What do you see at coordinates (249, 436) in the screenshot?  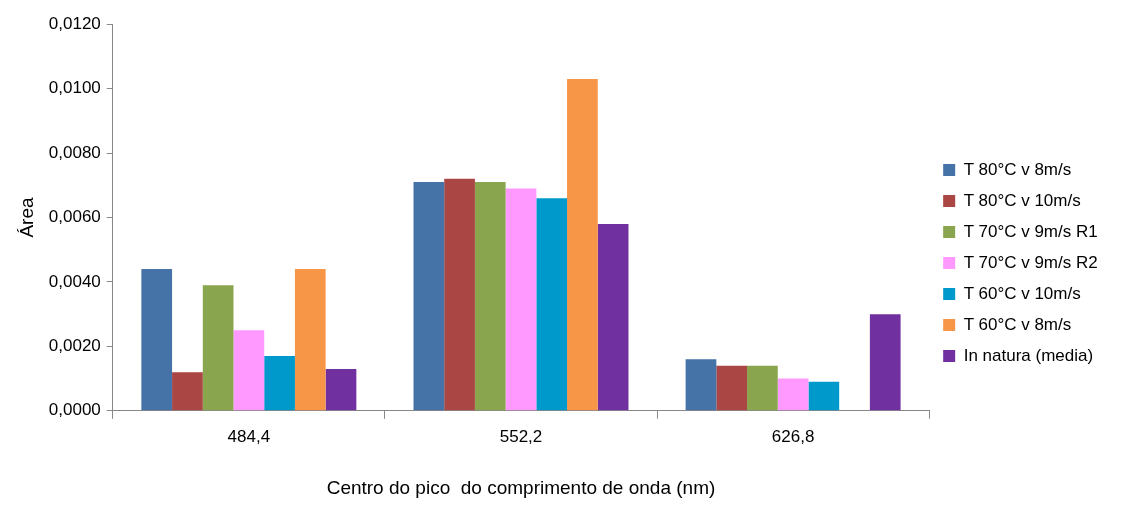 I see `x-tick-label: 484,4` at bounding box center [249, 436].